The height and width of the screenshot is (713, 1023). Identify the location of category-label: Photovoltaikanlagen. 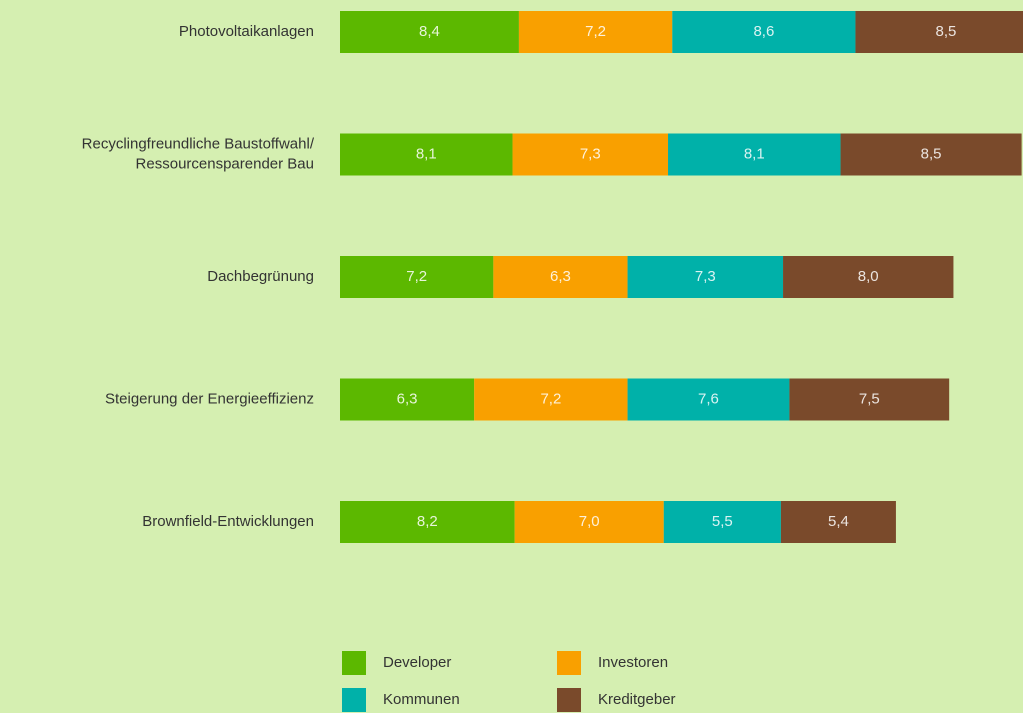
(246, 31).